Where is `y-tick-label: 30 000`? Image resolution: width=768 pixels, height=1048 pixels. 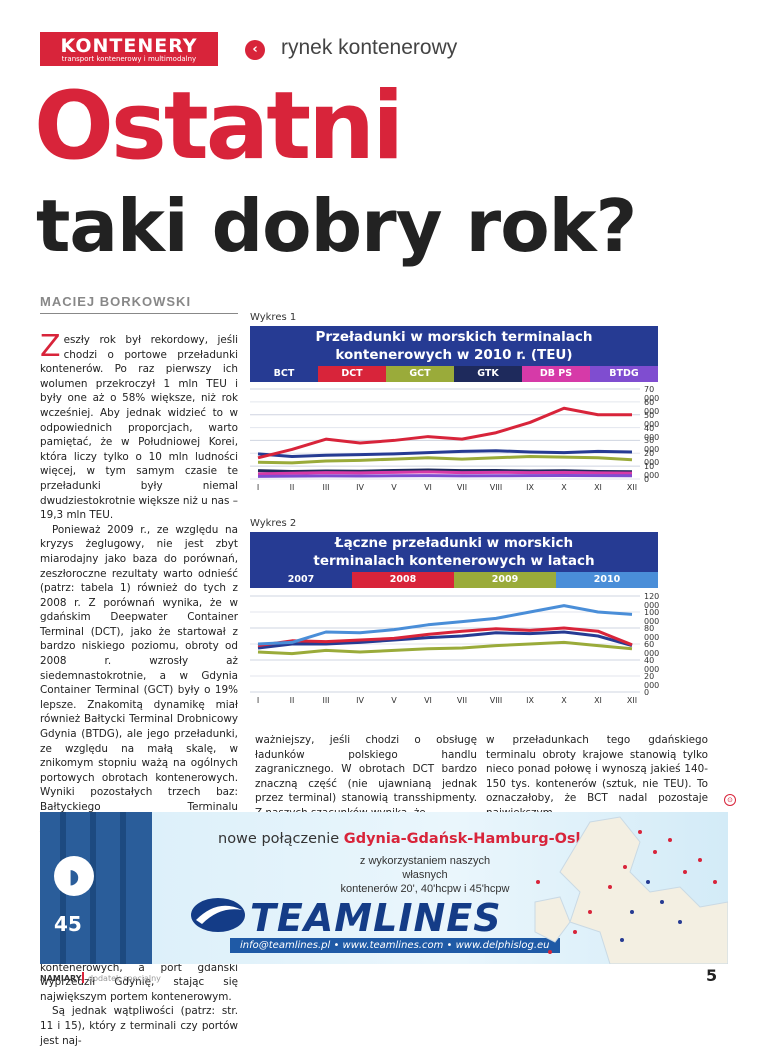 y-tick-label: 30 000 is located at coordinates (652, 445).